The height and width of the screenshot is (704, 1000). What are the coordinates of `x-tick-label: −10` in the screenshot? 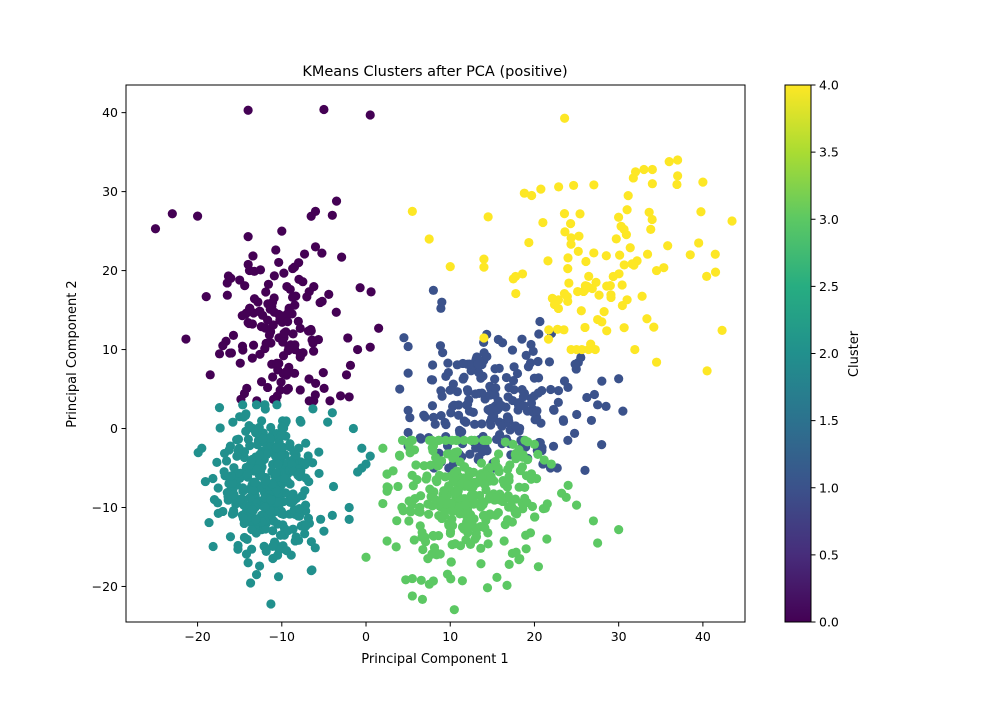 It's located at (282, 636).